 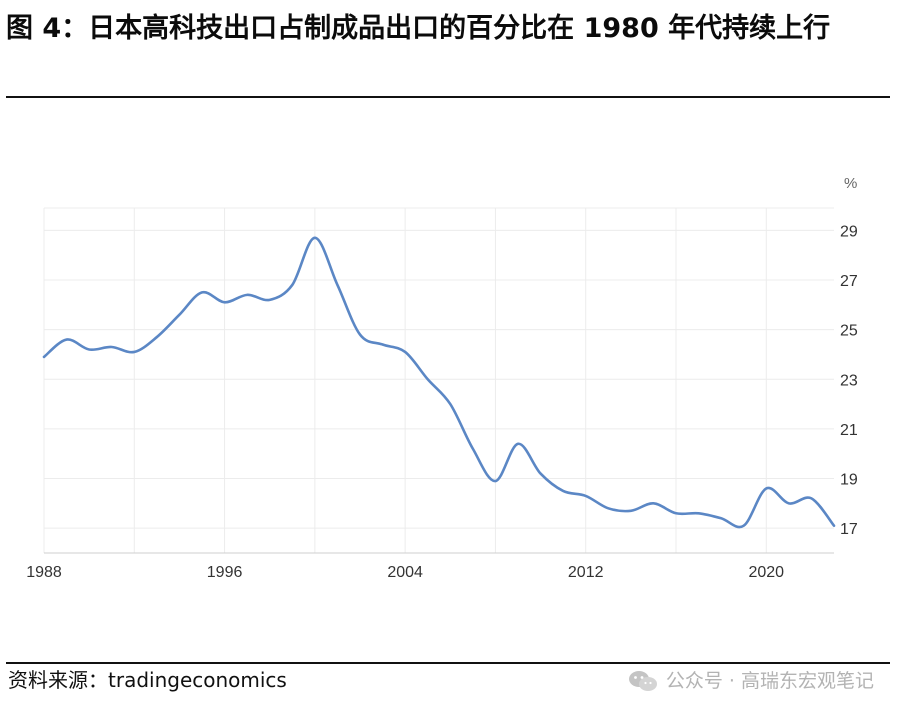 I want to click on y-tick-label: 17, so click(x=849, y=529).